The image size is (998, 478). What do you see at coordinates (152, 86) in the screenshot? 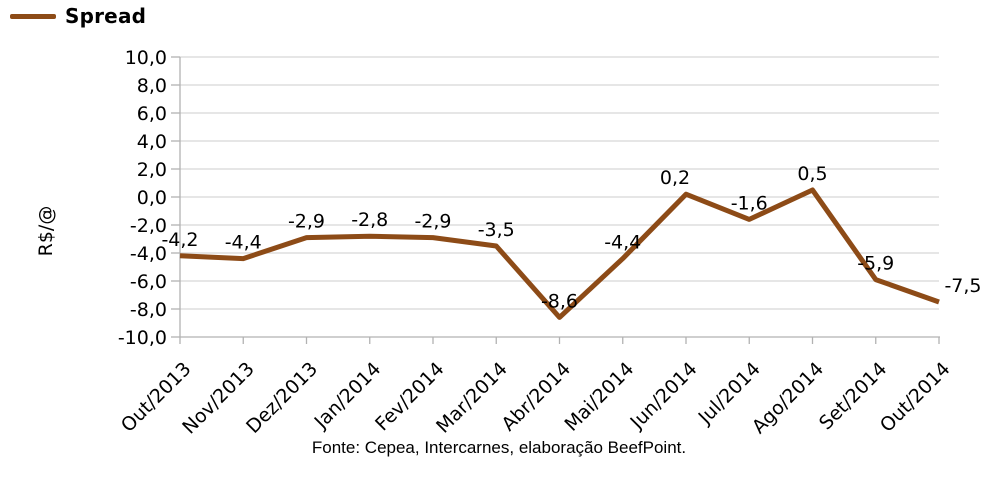
I see `y-tick-label: 8,0` at bounding box center [152, 86].